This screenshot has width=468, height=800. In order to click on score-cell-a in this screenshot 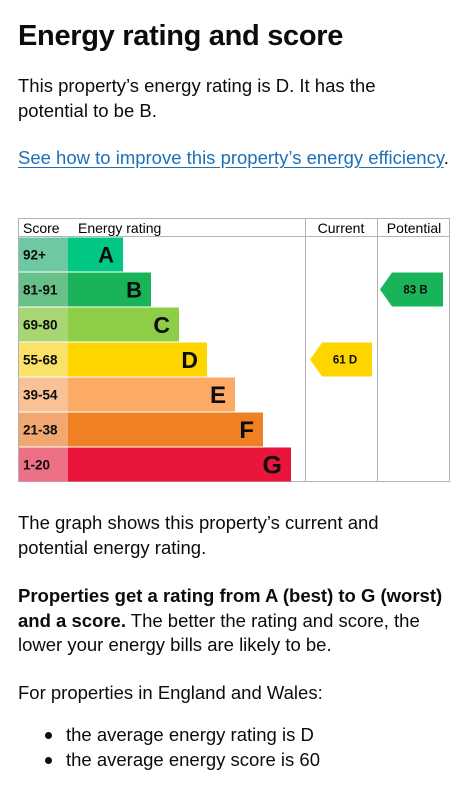, I will do `click(43, 254)`.